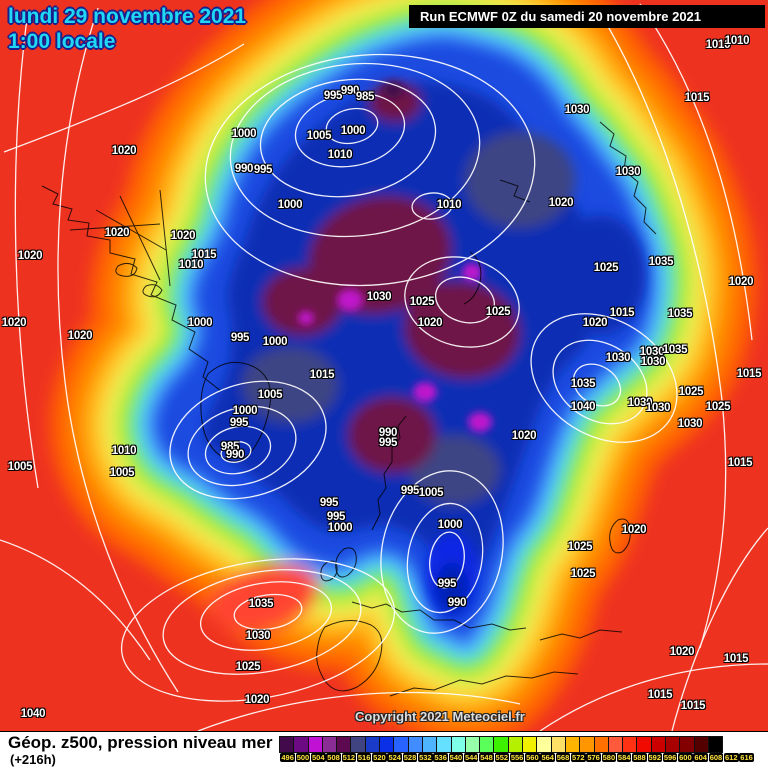 Image resolution: width=768 pixels, height=768 pixels. I want to click on run-info-text: Run ECMWF 0Z du samedi 20 novembre 2021, so click(561, 16).